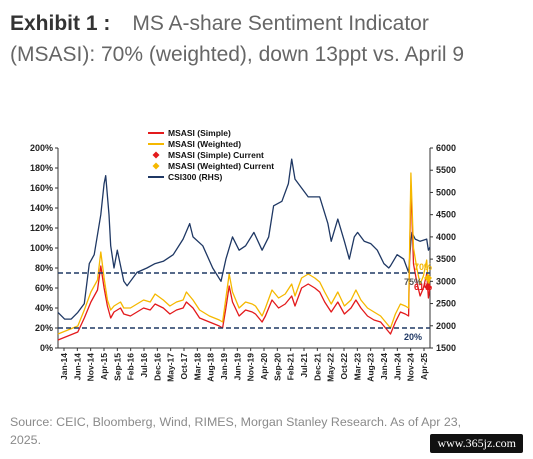 The height and width of the screenshot is (459, 533). Describe the element at coordinates (44, 328) in the screenshot. I see `y-left-tick-label: 20%` at that location.